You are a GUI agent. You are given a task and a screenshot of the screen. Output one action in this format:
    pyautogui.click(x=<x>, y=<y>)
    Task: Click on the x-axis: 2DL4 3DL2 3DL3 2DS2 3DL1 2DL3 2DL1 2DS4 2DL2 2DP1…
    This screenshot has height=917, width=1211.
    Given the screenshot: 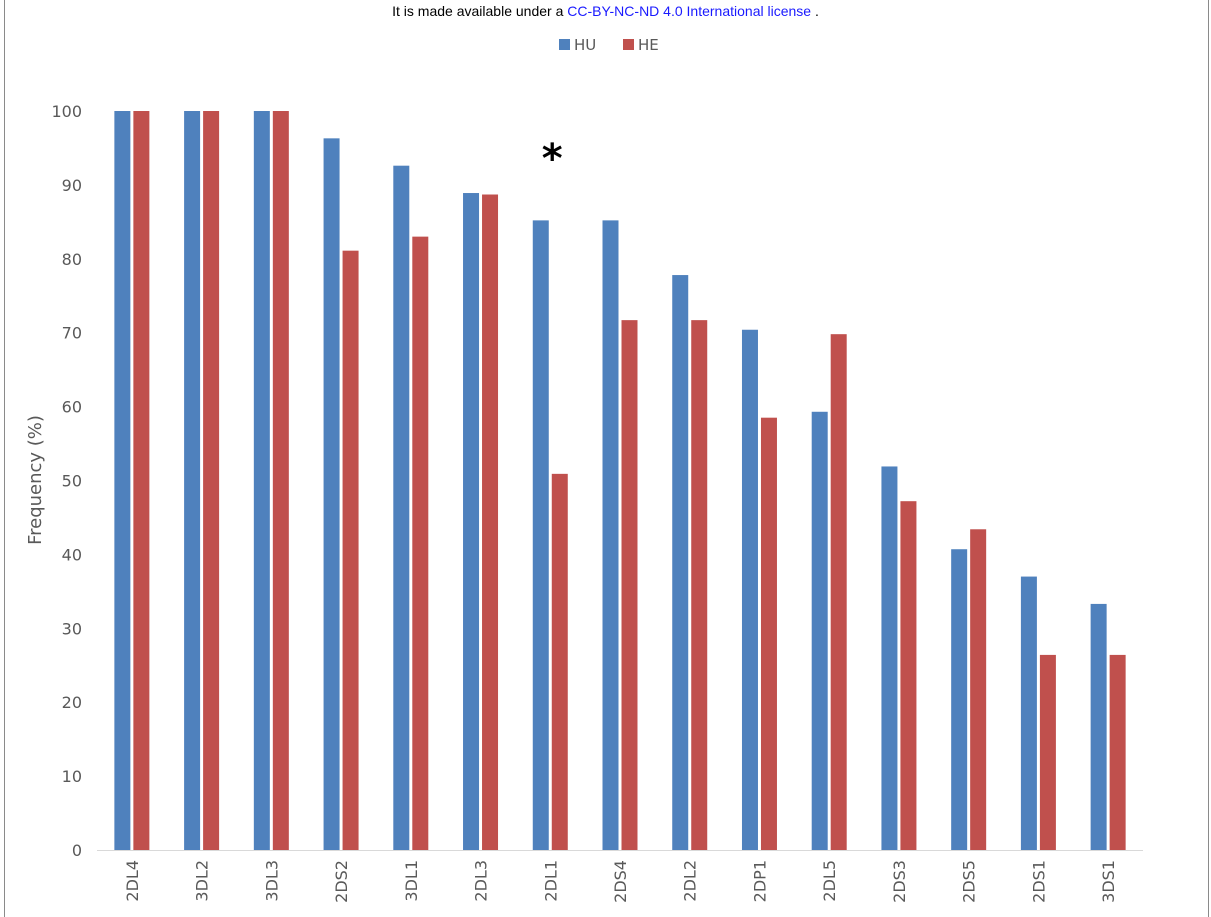 What is the action you would take?
    pyautogui.click(x=620, y=876)
    